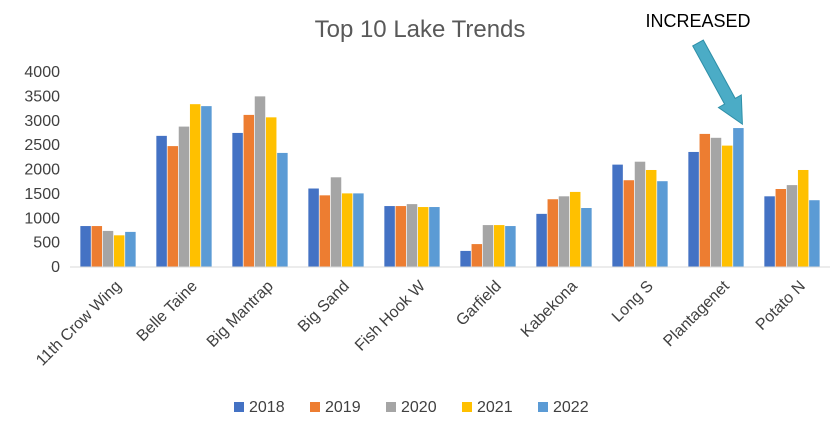 Image resolution: width=840 pixels, height=442 pixels. Describe the element at coordinates (267, 407) in the screenshot. I see `legend-label: 2018` at that location.